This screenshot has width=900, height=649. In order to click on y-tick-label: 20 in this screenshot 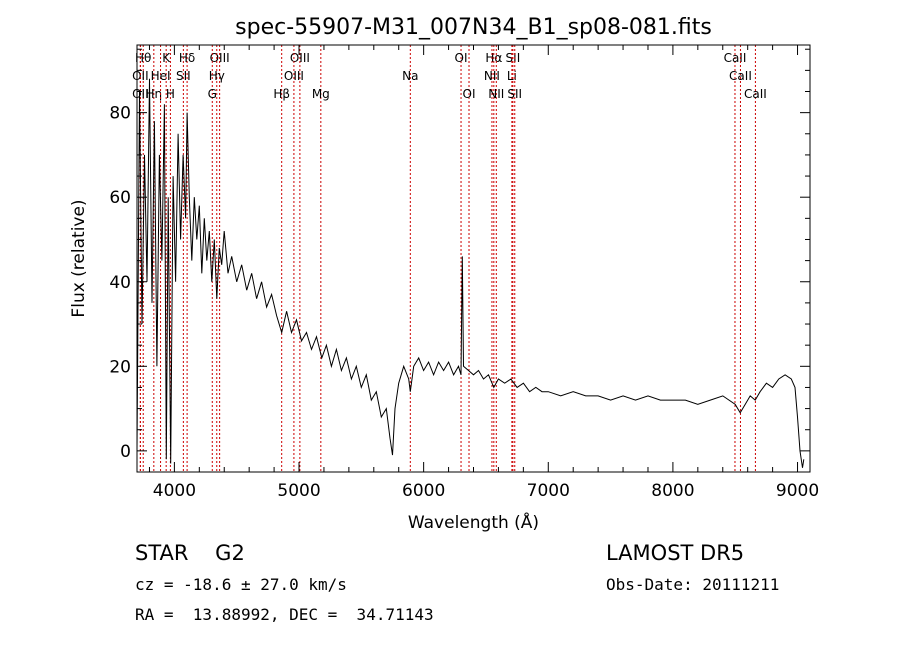, I will do `click(120, 367)`.